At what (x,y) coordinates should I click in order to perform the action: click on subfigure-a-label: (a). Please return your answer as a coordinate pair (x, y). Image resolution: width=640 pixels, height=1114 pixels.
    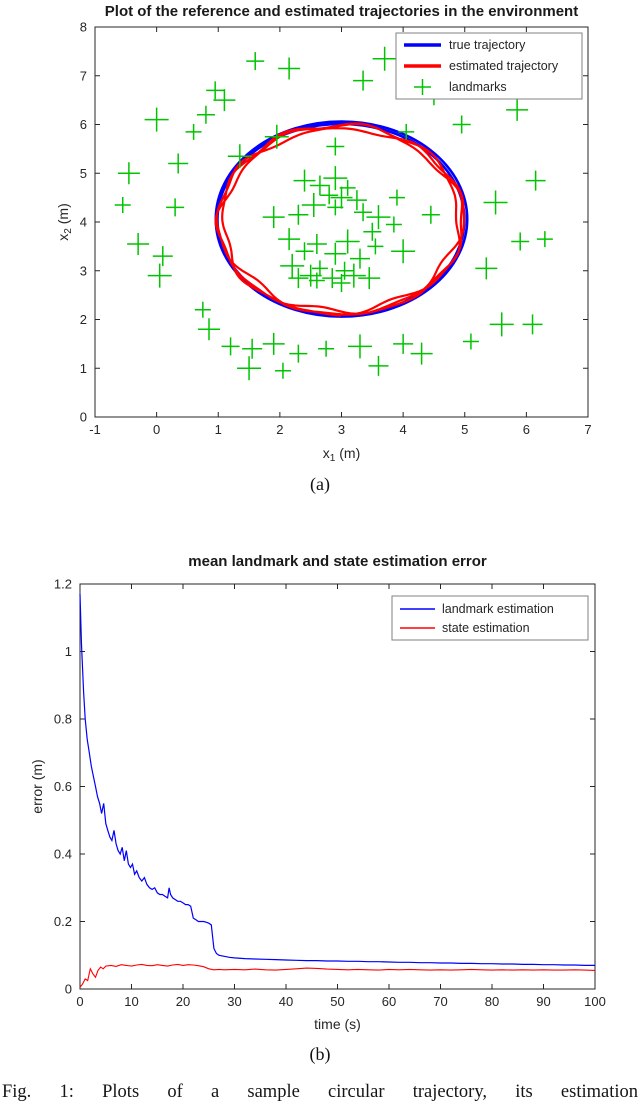
    Looking at the image, I should click on (320, 484).